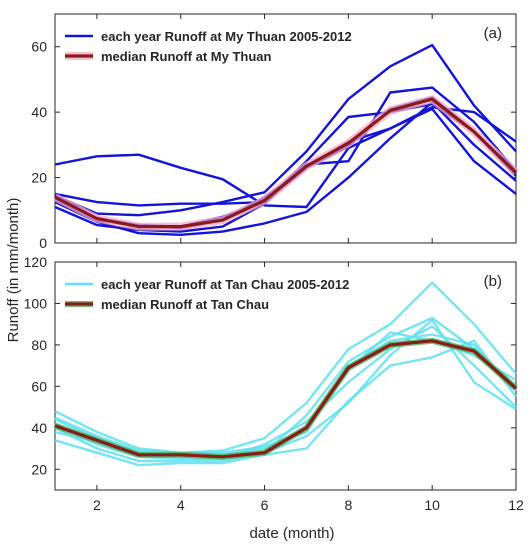  What do you see at coordinates (39, 47) in the screenshot?
I see `panel-a-ytick-label: 60` at bounding box center [39, 47].